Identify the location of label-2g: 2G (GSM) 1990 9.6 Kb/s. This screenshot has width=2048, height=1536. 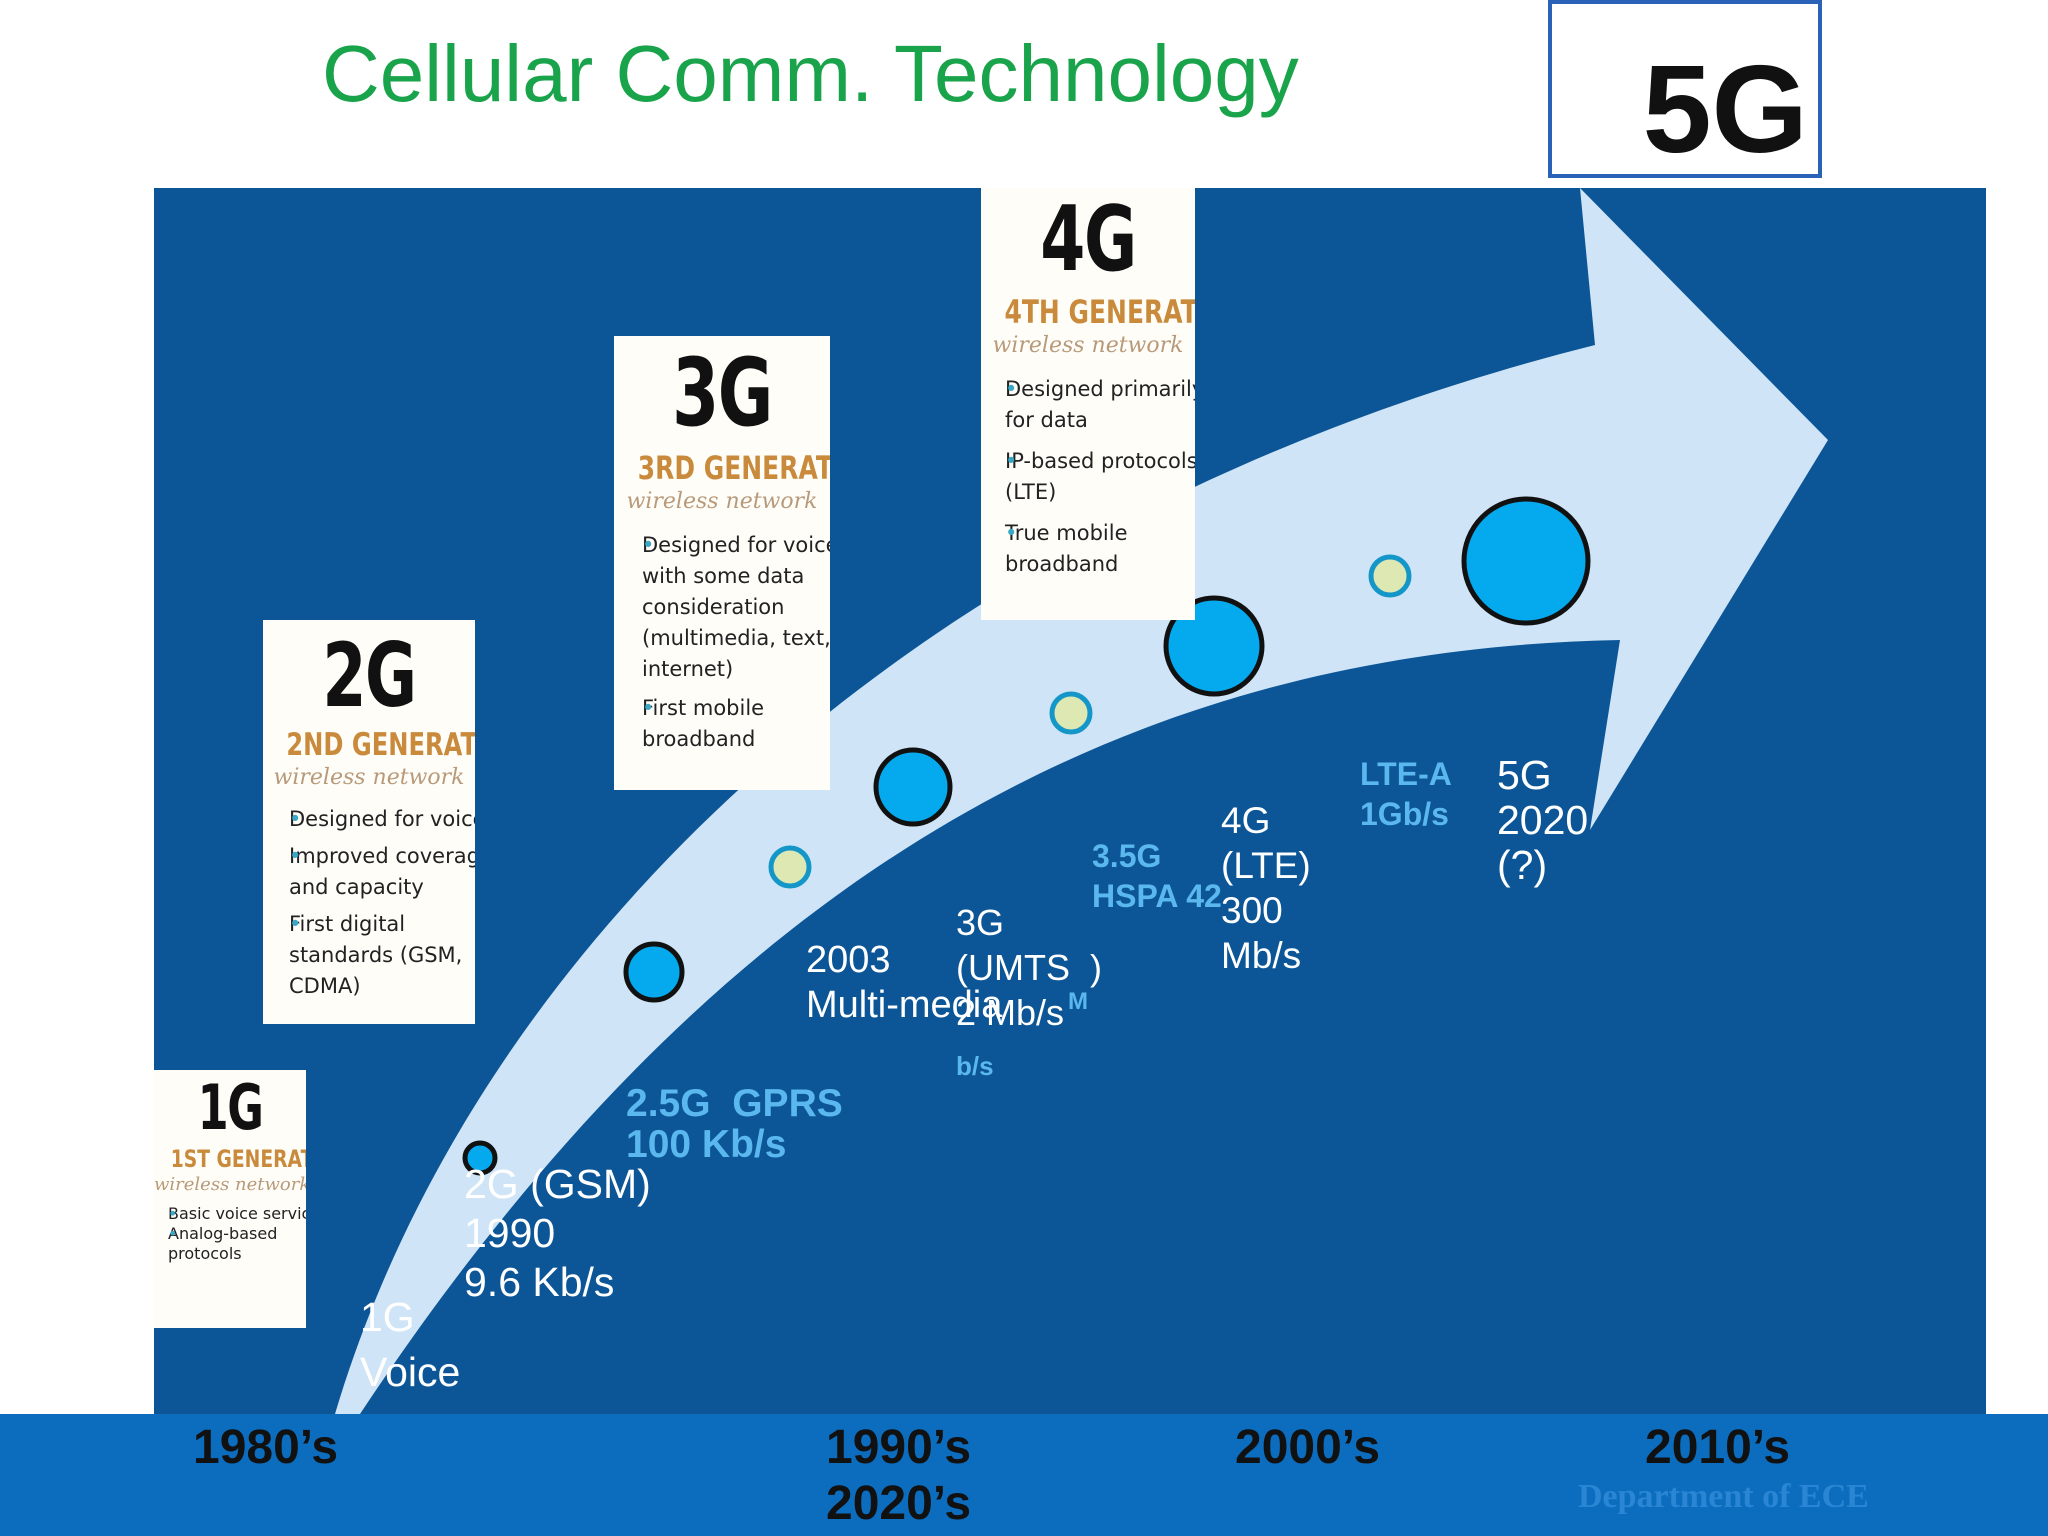
(557, 1233).